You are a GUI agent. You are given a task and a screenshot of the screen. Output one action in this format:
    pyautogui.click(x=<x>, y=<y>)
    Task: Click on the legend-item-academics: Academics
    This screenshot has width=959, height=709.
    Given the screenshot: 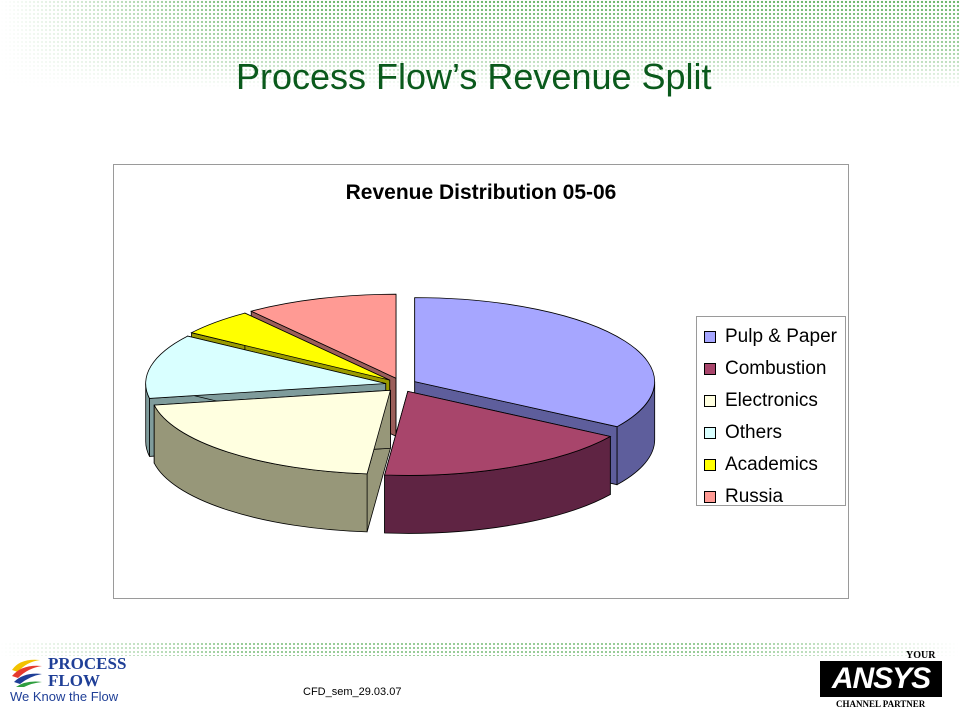 What is the action you would take?
    pyautogui.click(x=771, y=465)
    